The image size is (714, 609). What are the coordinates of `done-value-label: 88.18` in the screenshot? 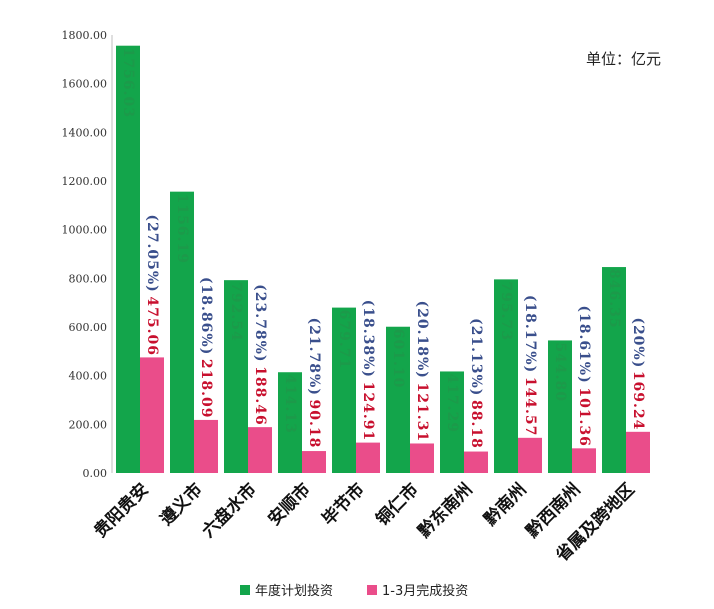 It's located at (476, 424).